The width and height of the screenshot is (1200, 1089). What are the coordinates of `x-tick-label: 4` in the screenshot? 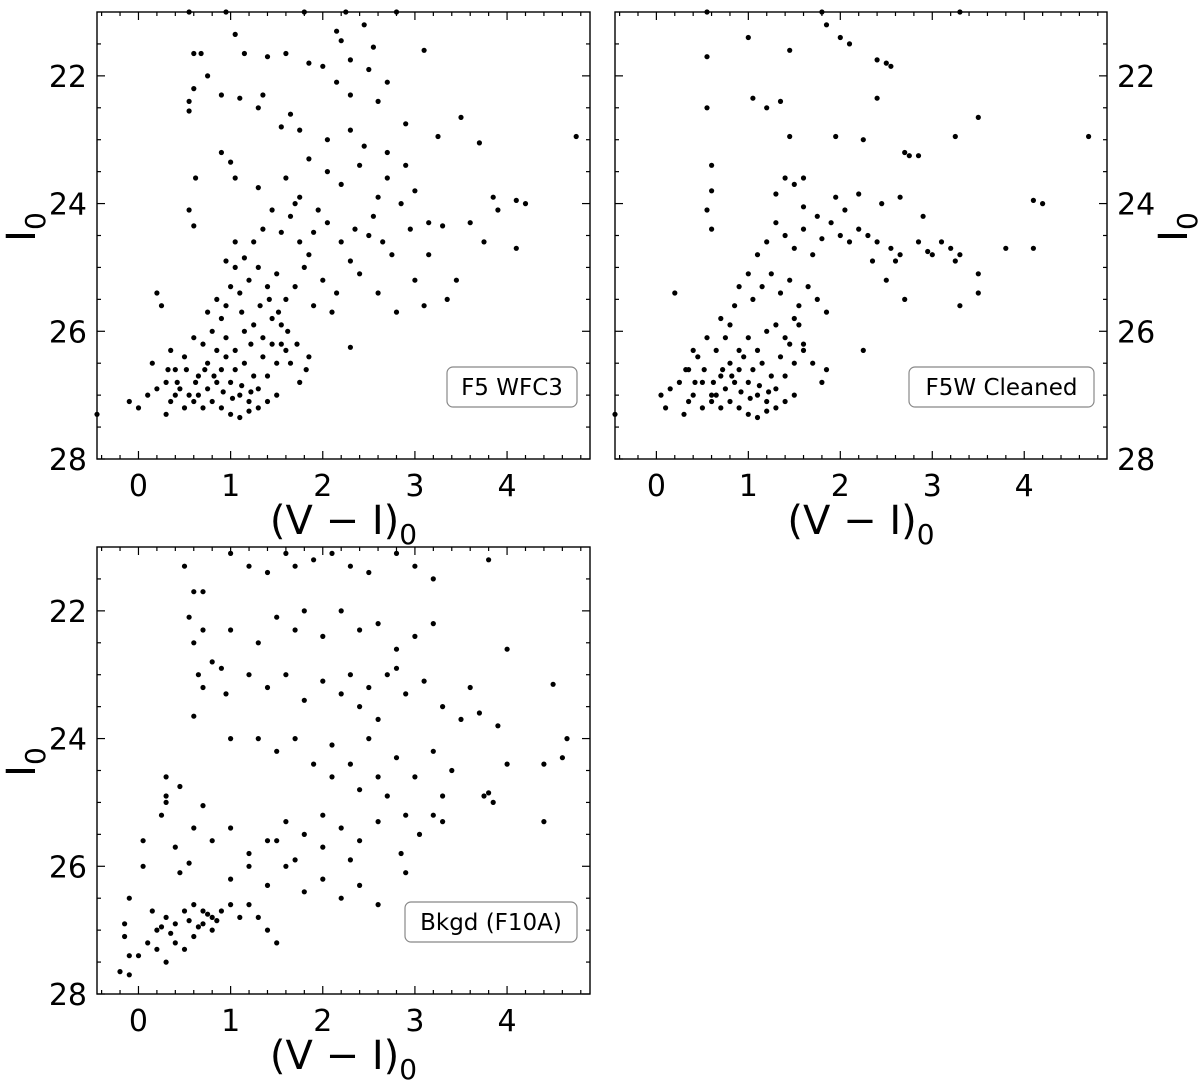 It's located at (1024, 486).